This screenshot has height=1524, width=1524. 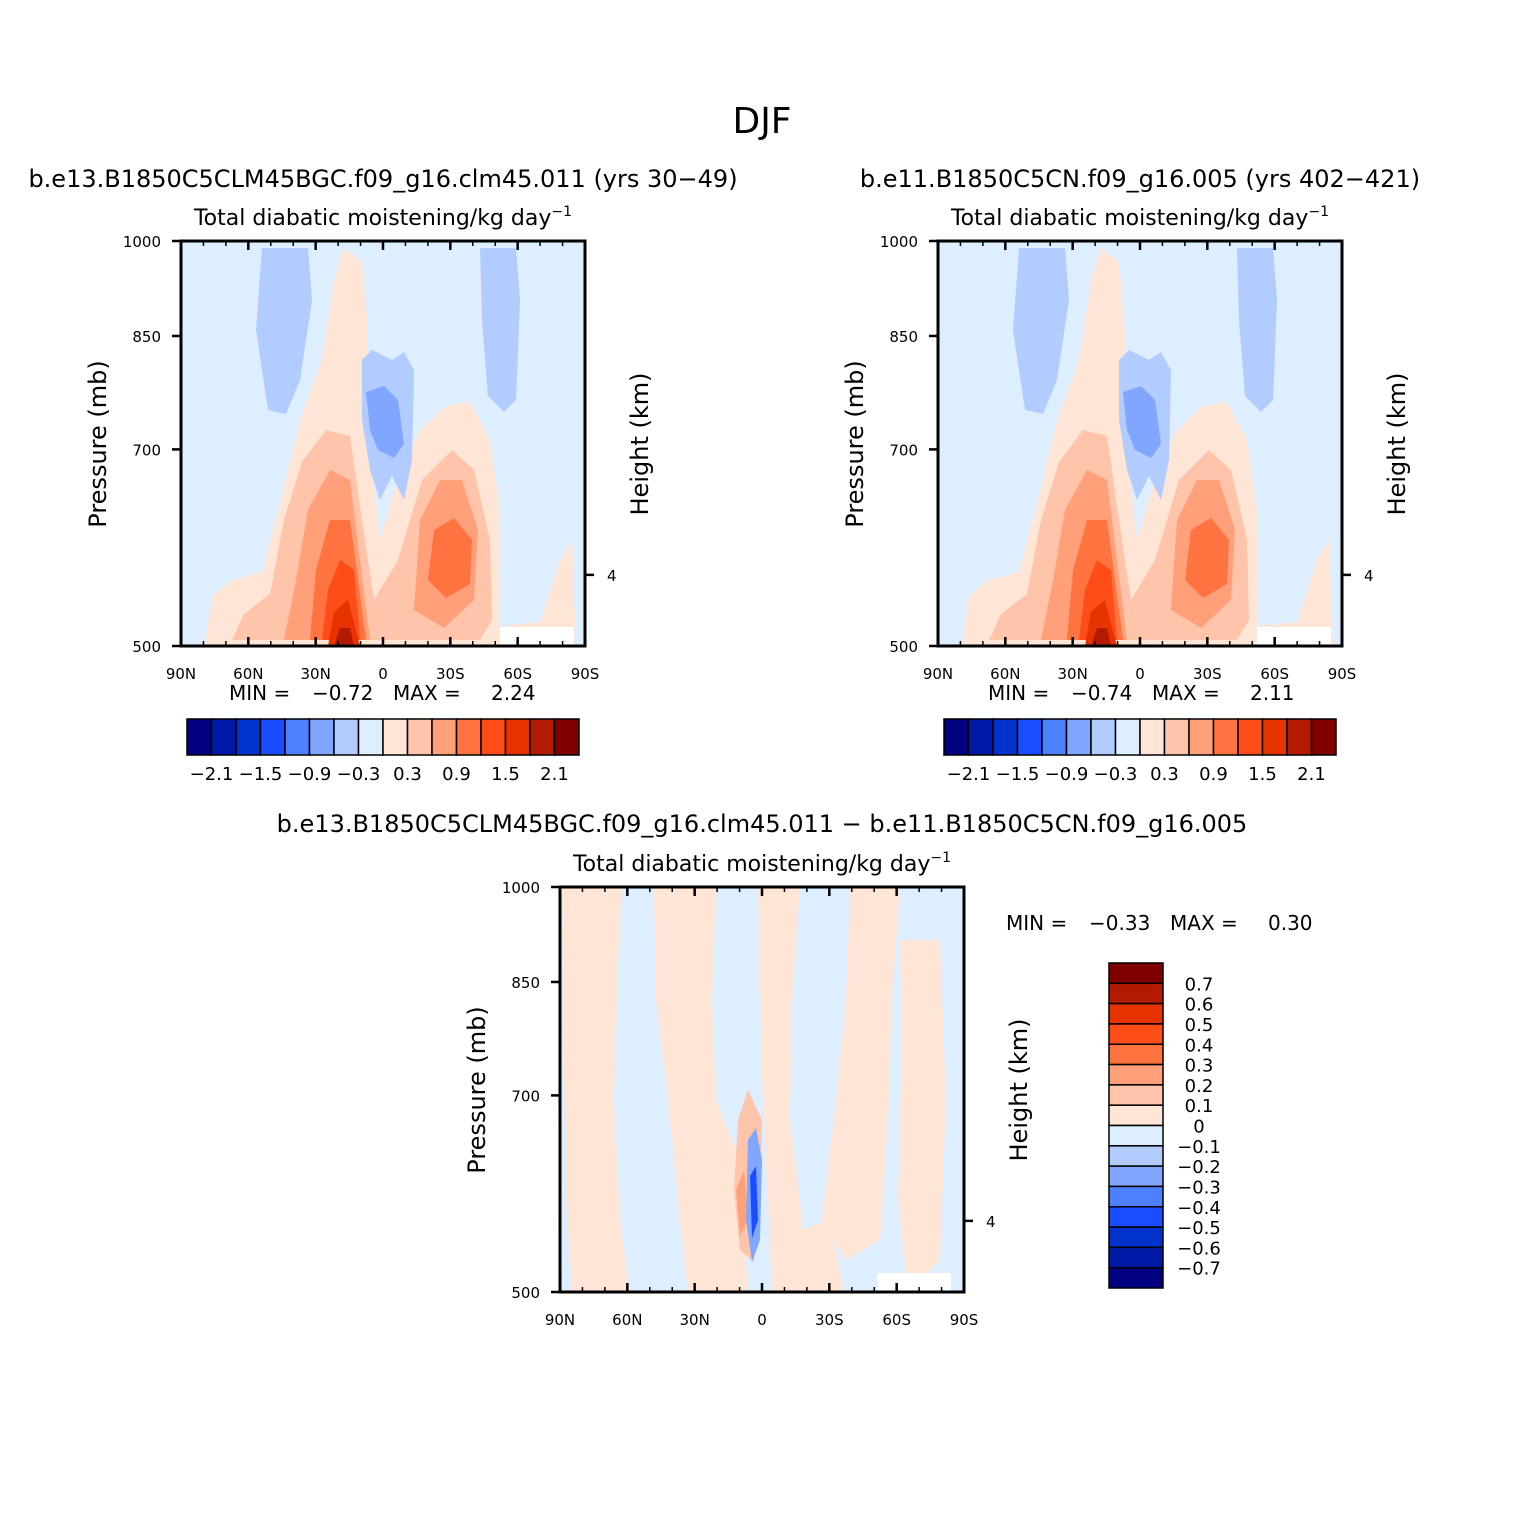 I want to click on panel-3-min-label: MIN =, so click(x=1036, y=923).